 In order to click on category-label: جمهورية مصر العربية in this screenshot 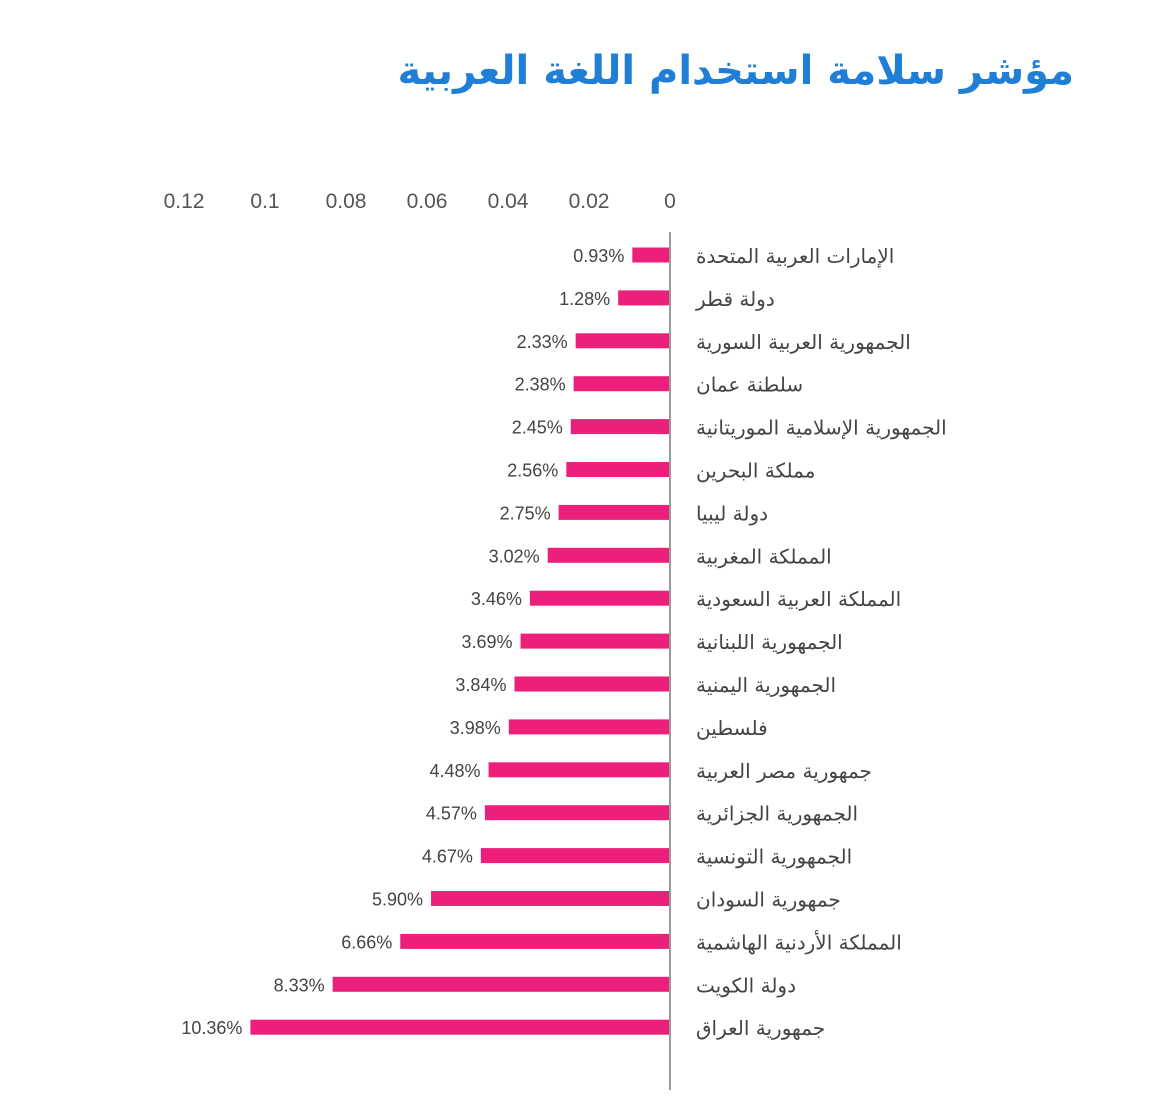, I will do `click(784, 771)`.